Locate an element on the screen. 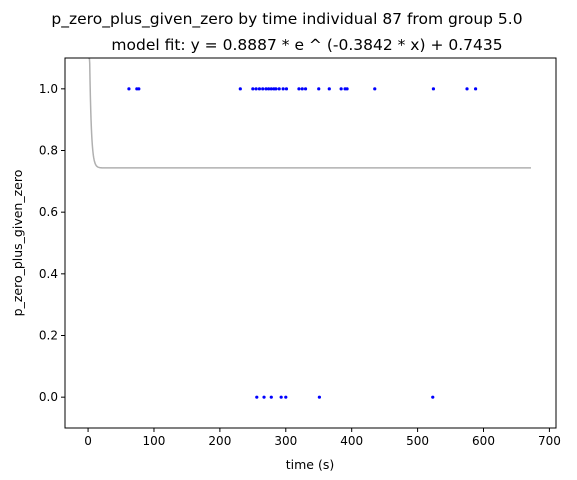 The width and height of the screenshot is (577, 480). x-axis-ticks: 0 100 200 300 400 500 600 700 is located at coordinates (322, 438).